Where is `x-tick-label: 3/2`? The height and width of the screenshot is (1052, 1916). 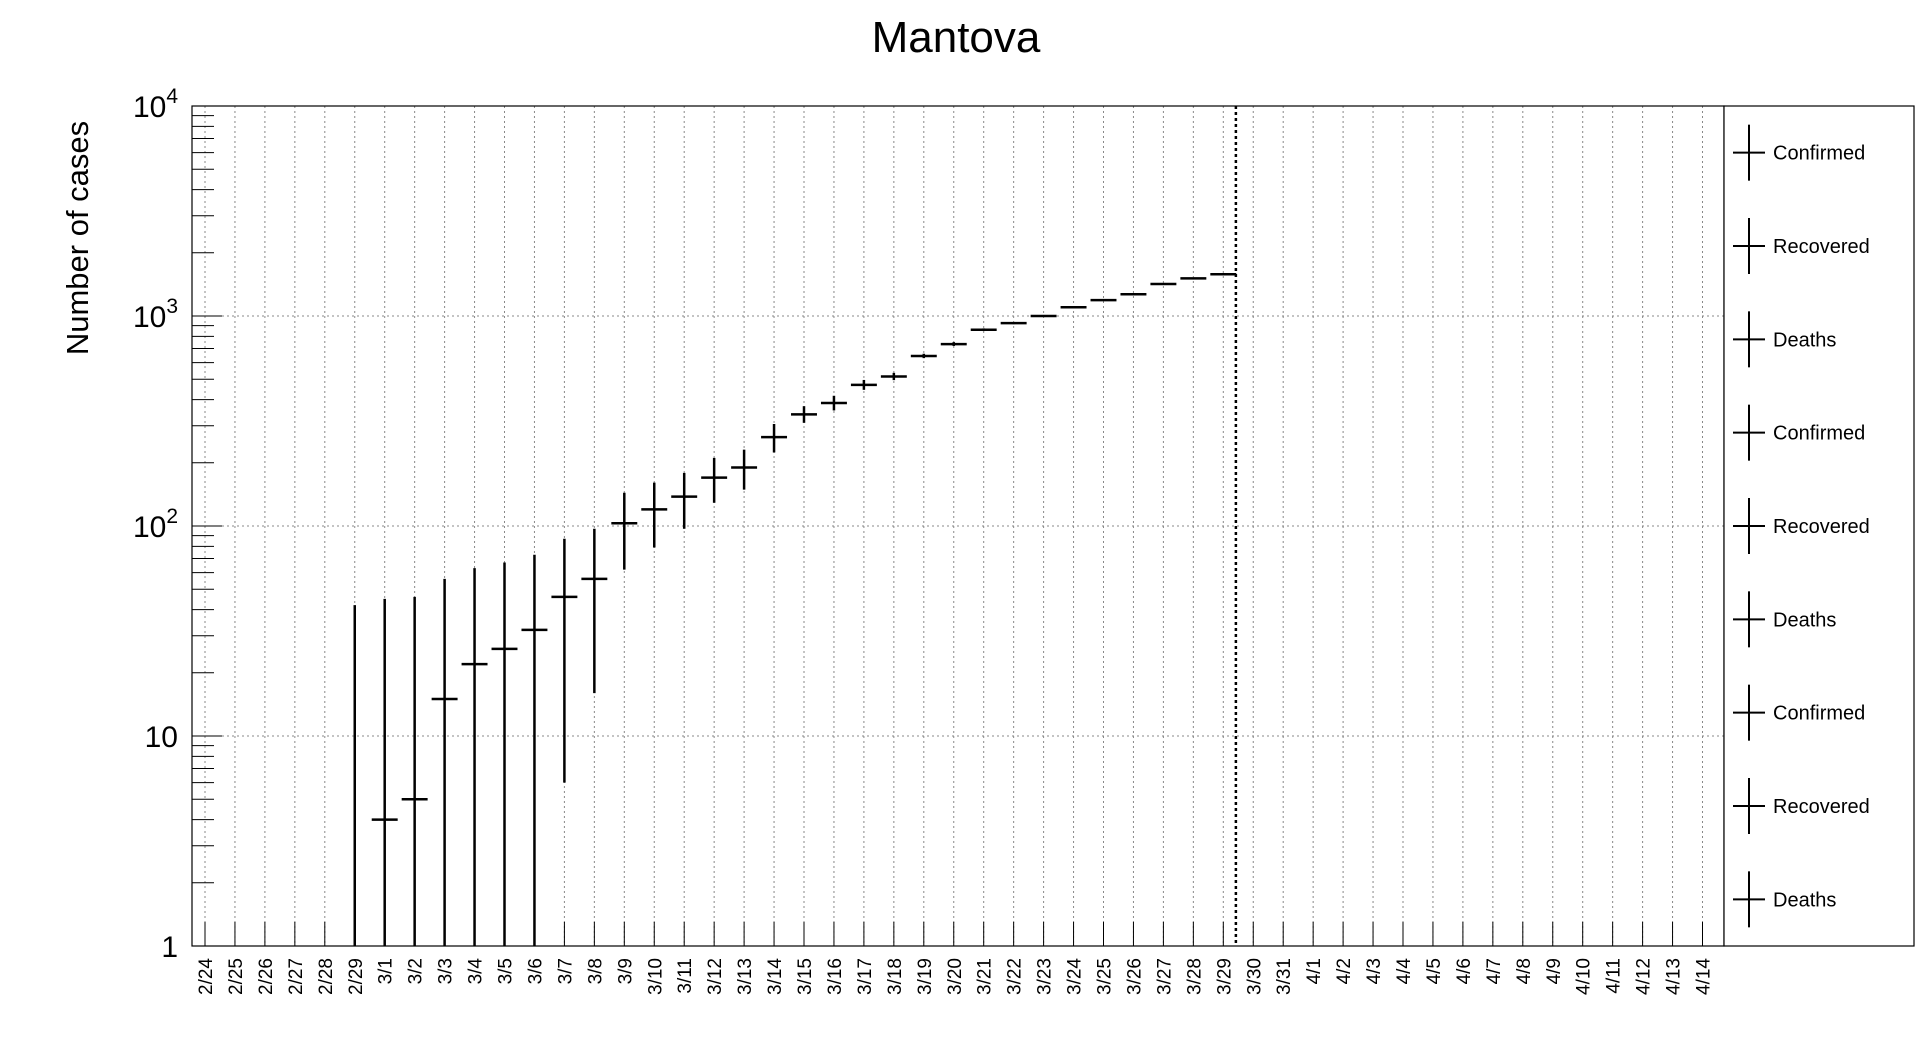 x-tick-label: 3/2 is located at coordinates (416, 971).